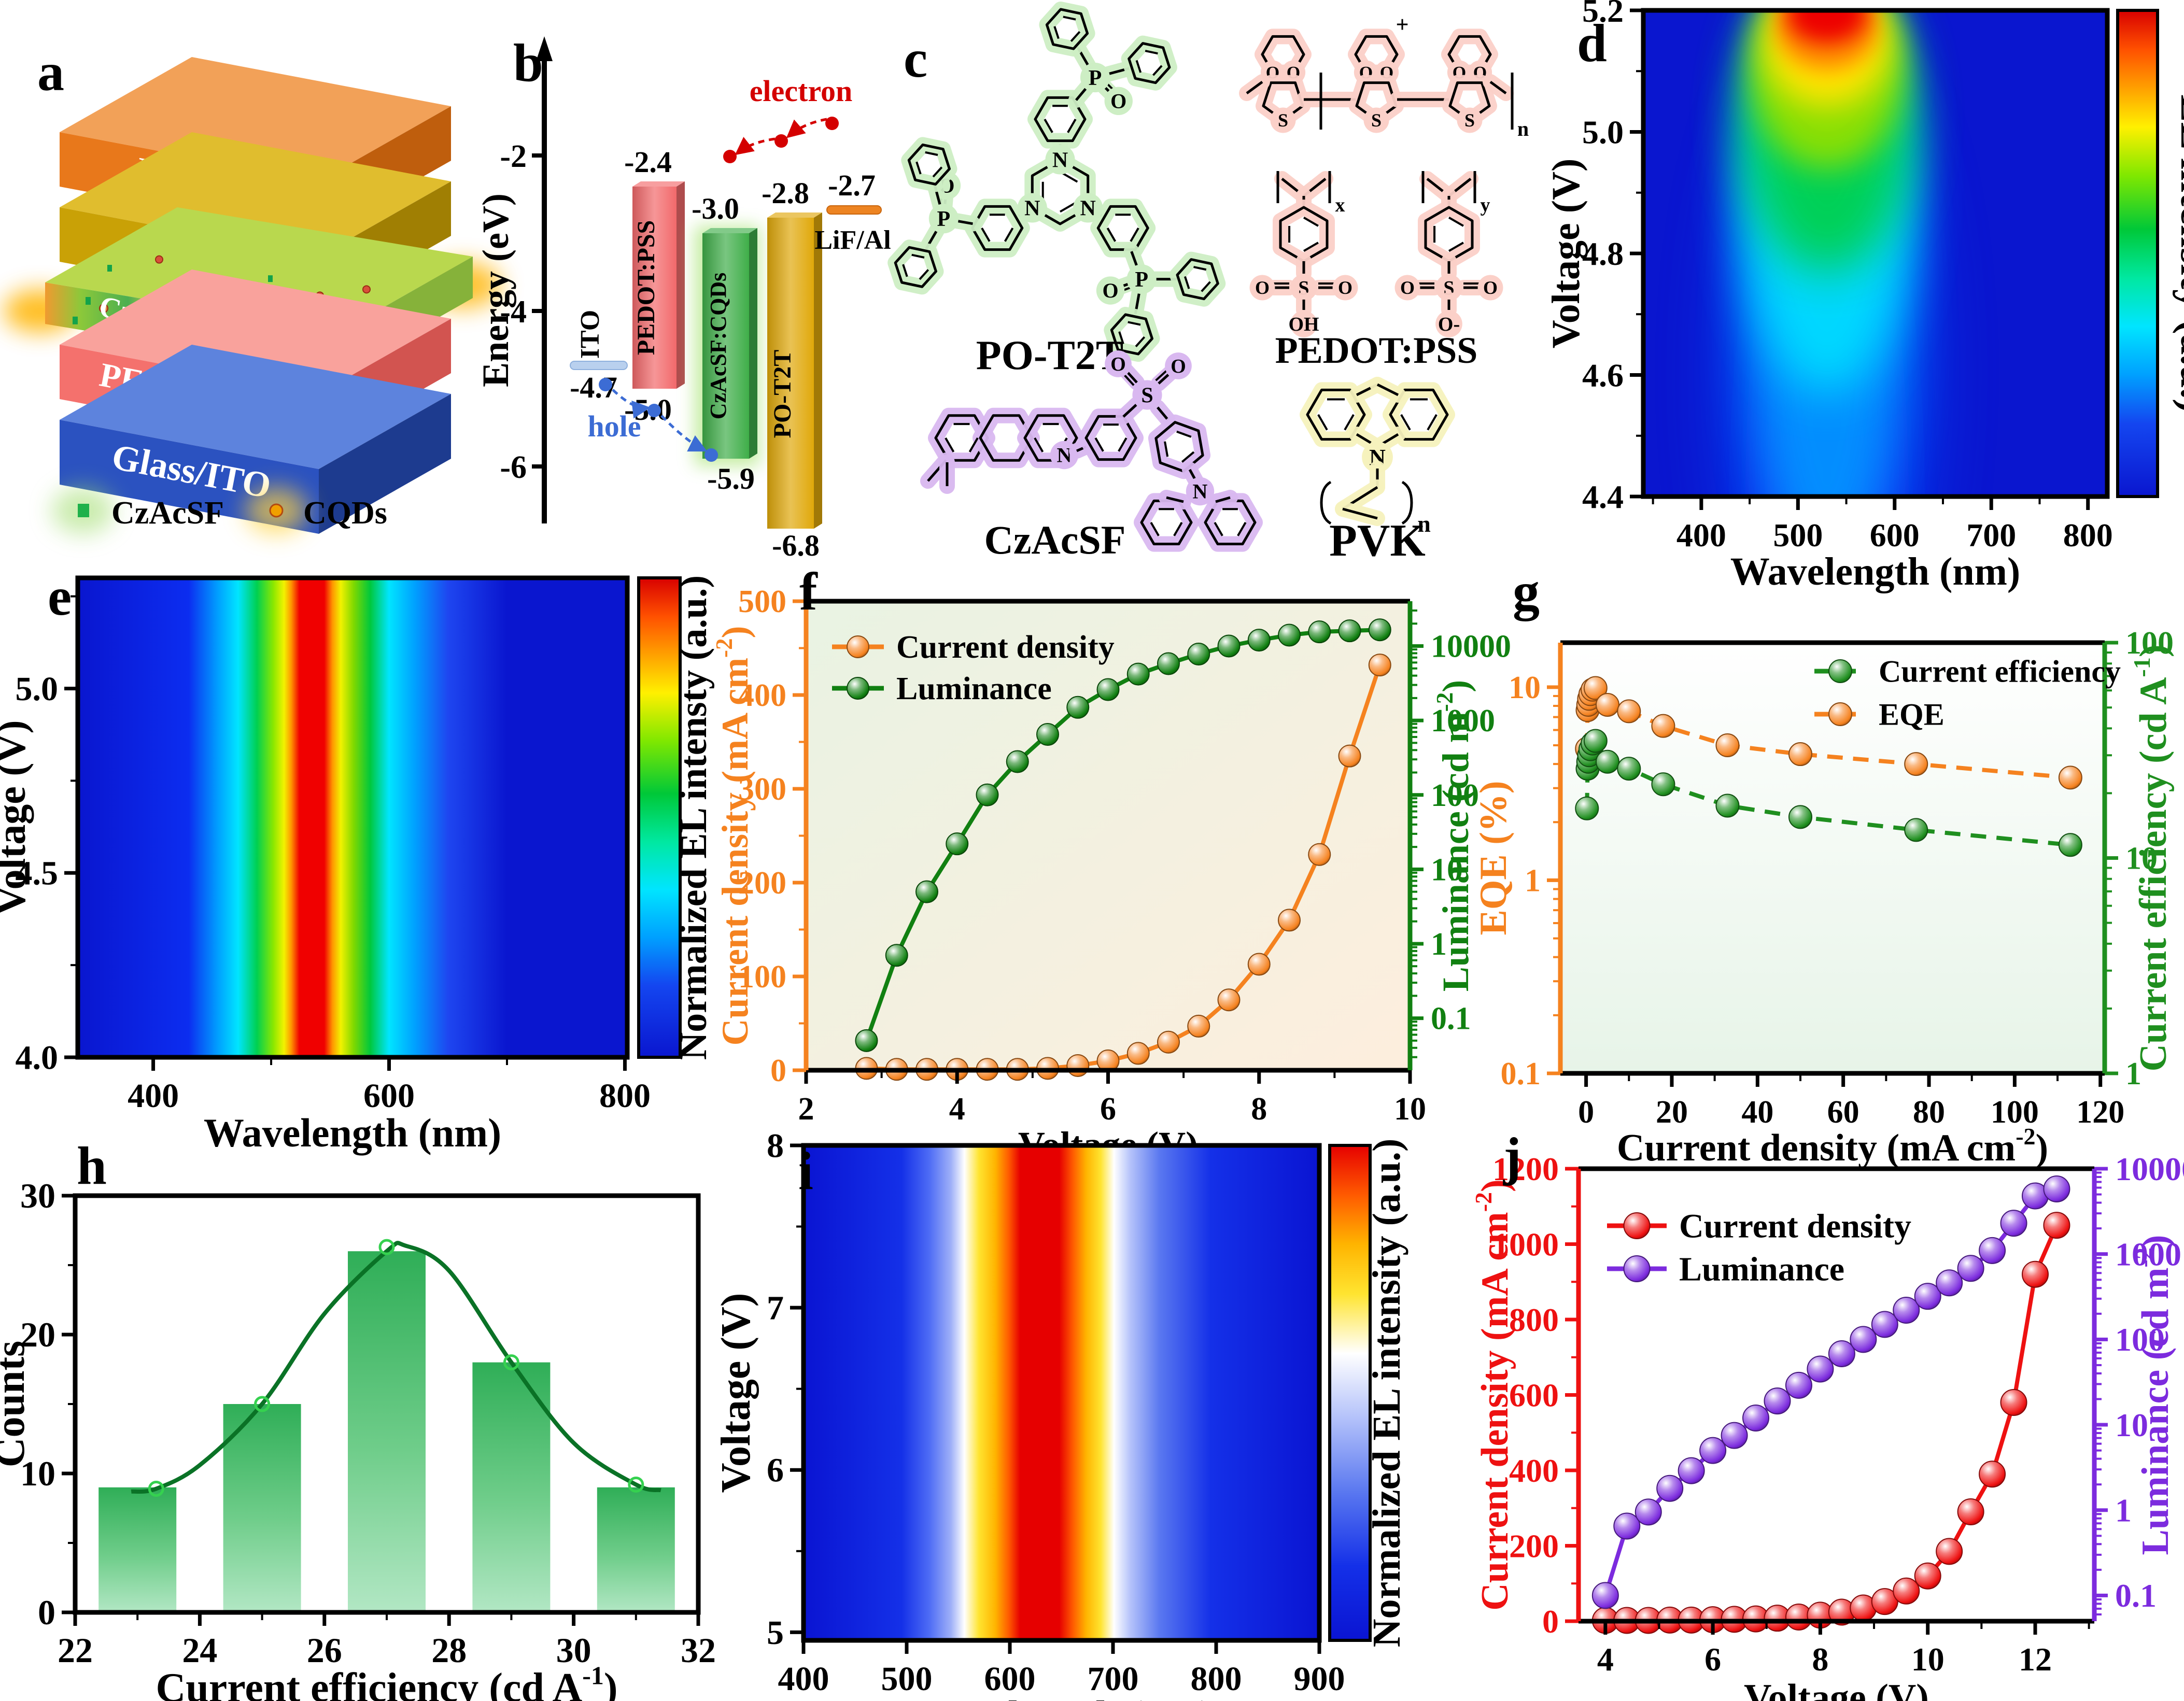 The height and width of the screenshot is (1701, 2184). I want to click on svg-text: 900, so click(1319, 1679).